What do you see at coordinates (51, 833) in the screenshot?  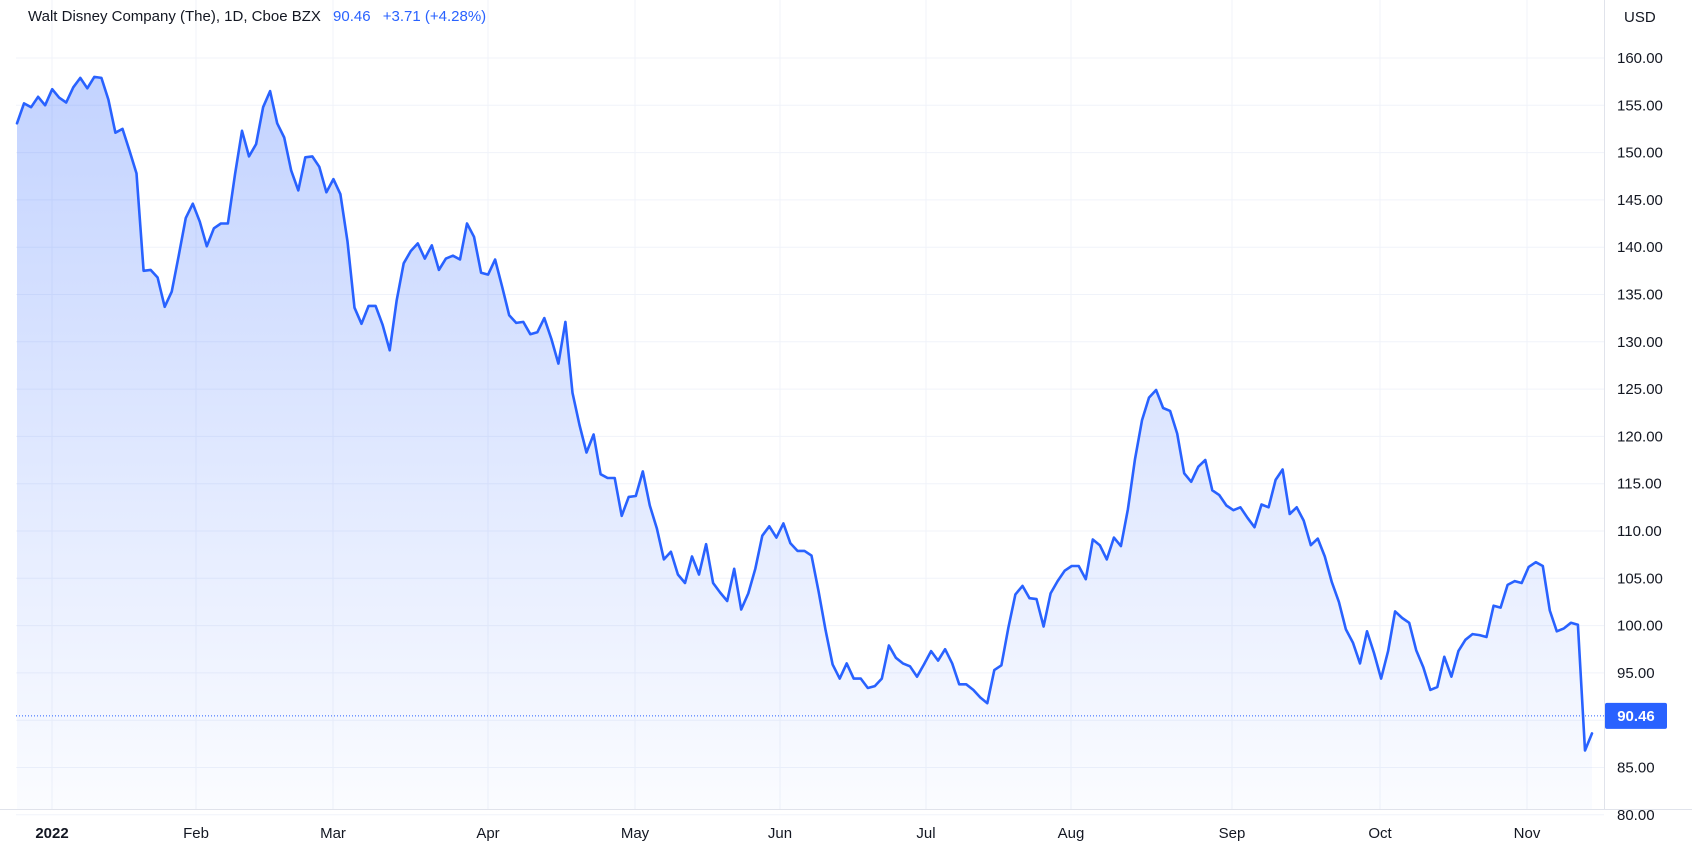 I see `x-tick-label: 2022` at bounding box center [51, 833].